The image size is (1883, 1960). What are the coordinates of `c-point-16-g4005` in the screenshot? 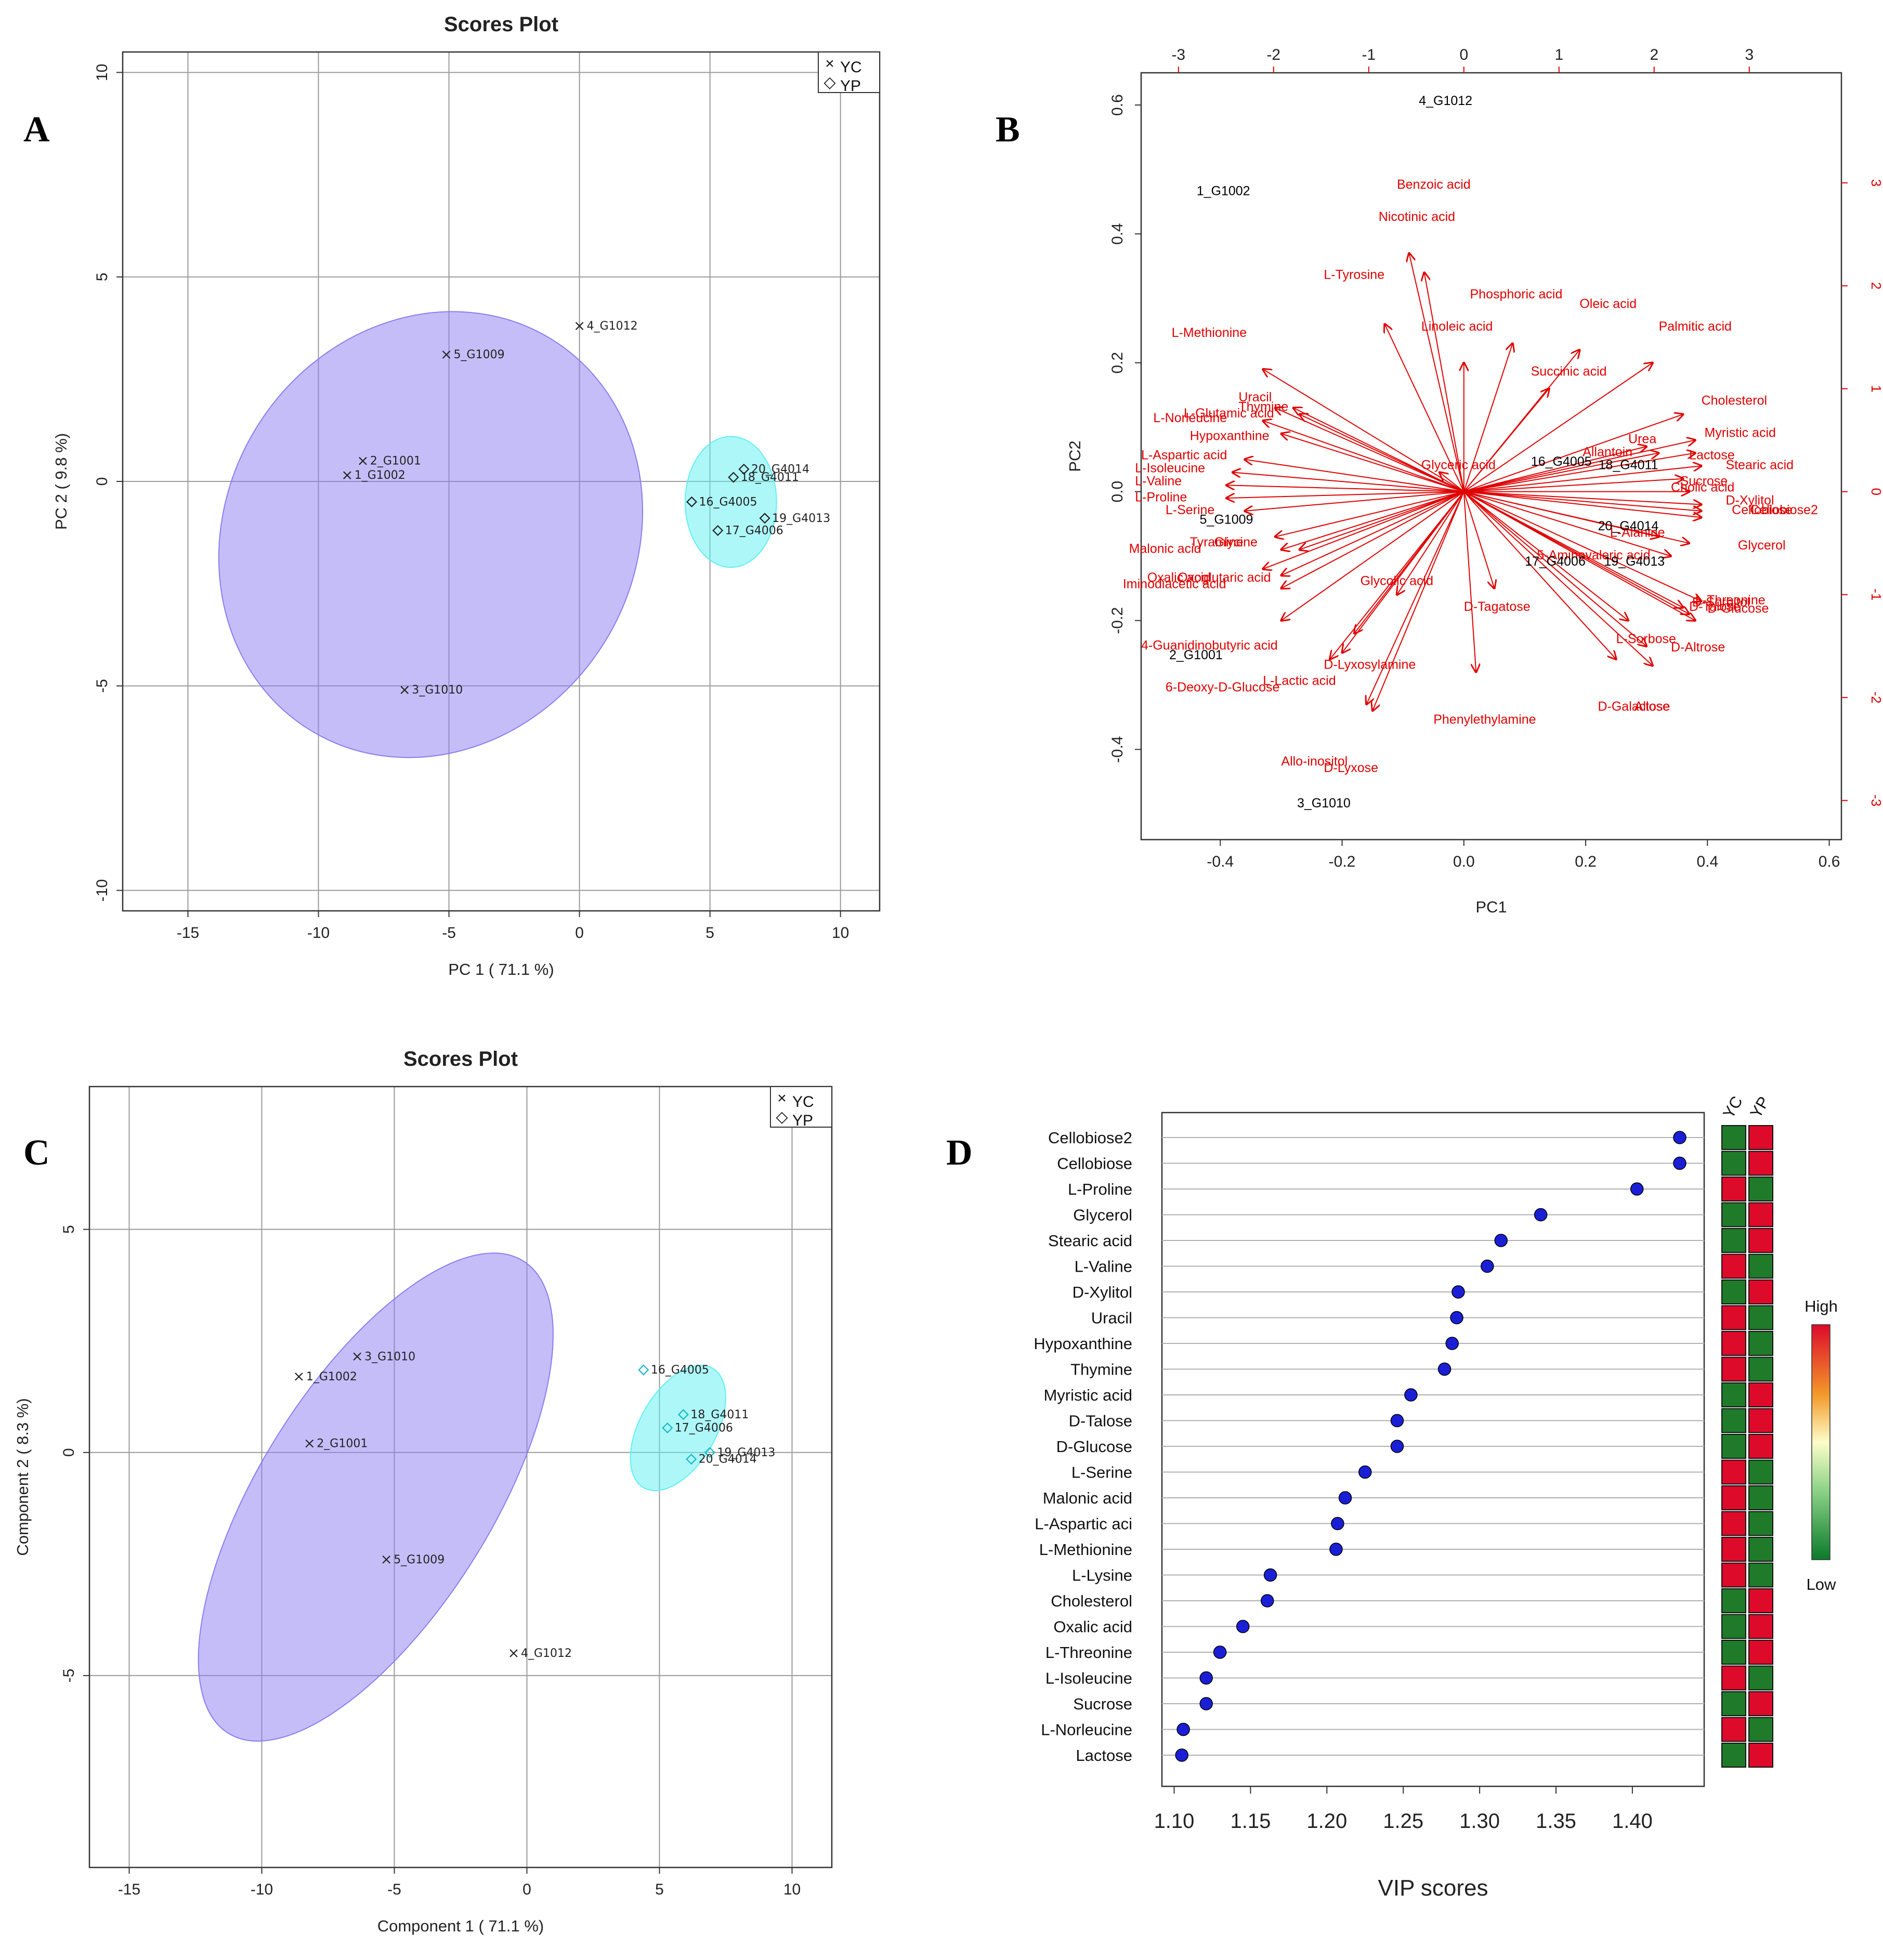 It's located at (643, 1370).